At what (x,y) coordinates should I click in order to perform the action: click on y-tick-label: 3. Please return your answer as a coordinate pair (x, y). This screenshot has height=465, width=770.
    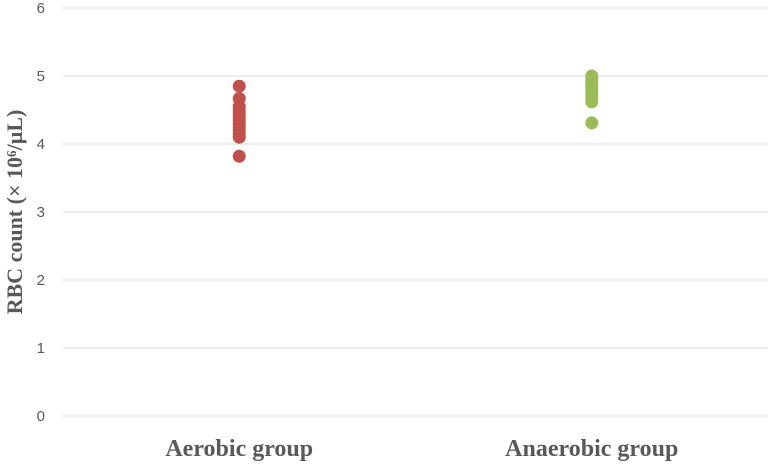
    Looking at the image, I should click on (41, 212).